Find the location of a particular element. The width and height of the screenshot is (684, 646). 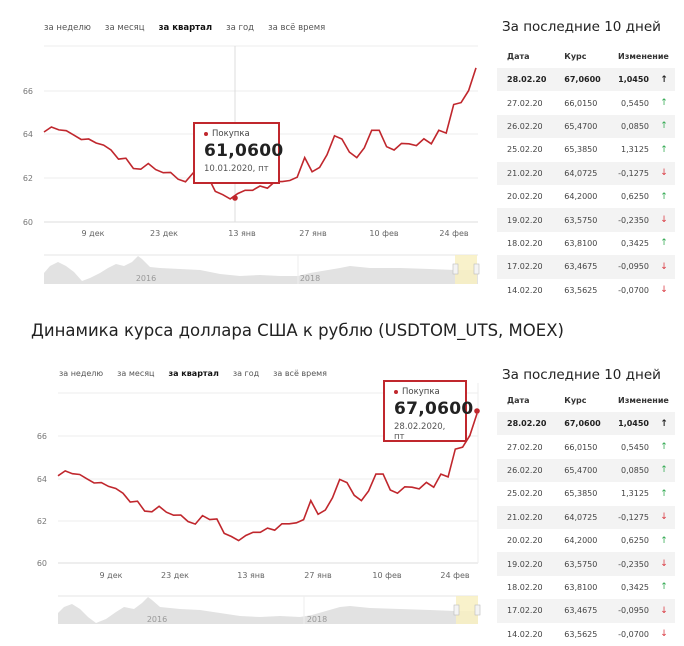

cell-date: 26.02.20 is located at coordinates (526, 470).